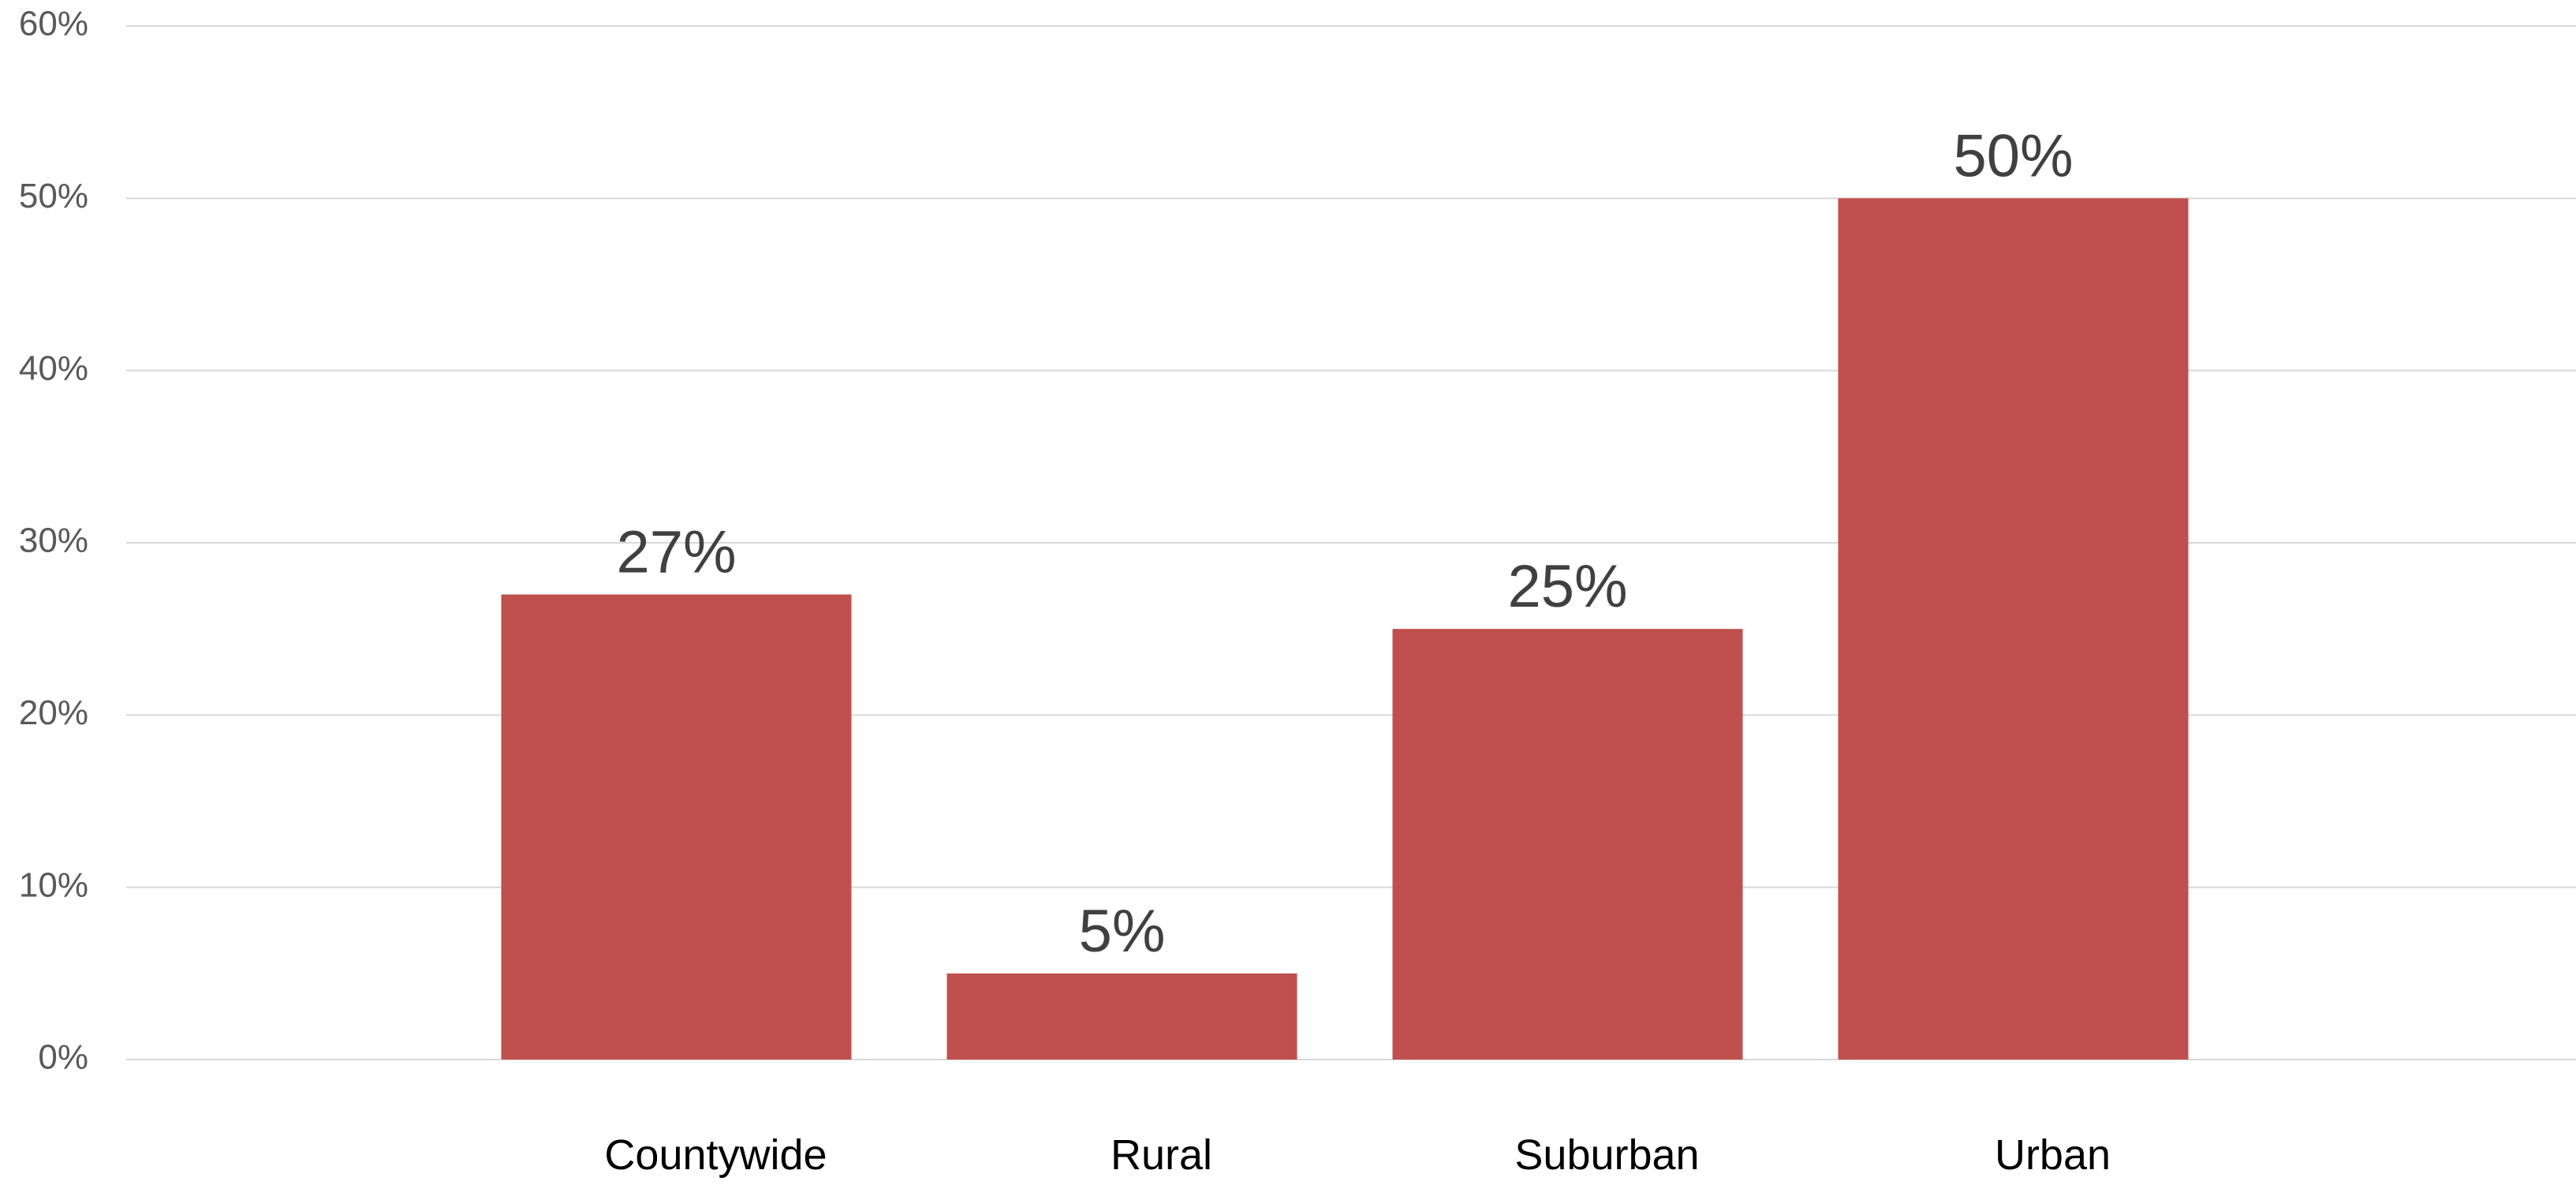  What do you see at coordinates (2053, 1155) in the screenshot?
I see `x-tick-label: Urban` at bounding box center [2053, 1155].